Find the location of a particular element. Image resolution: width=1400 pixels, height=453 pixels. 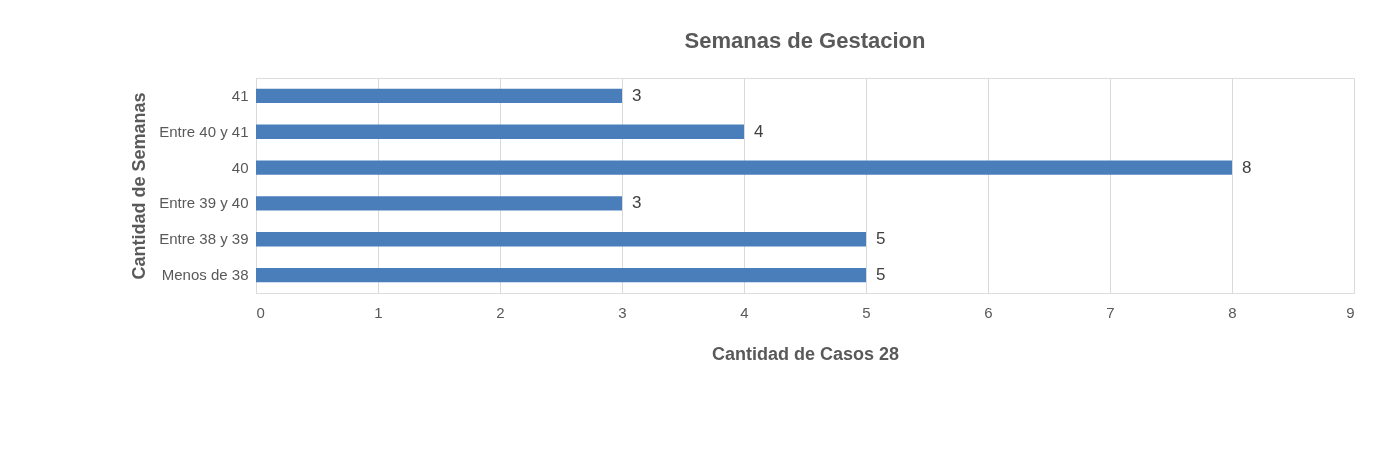

y-axis-title: Cantidad de Semanas is located at coordinates (139, 186).